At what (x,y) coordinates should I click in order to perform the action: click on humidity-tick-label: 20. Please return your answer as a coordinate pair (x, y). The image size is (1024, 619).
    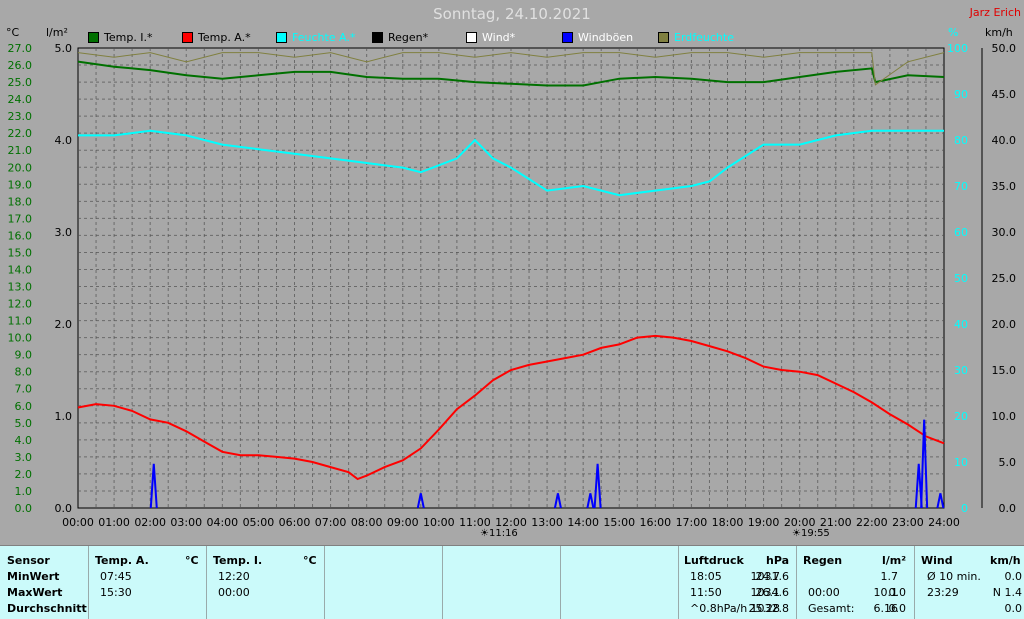
    Looking at the image, I should click on (961, 416).